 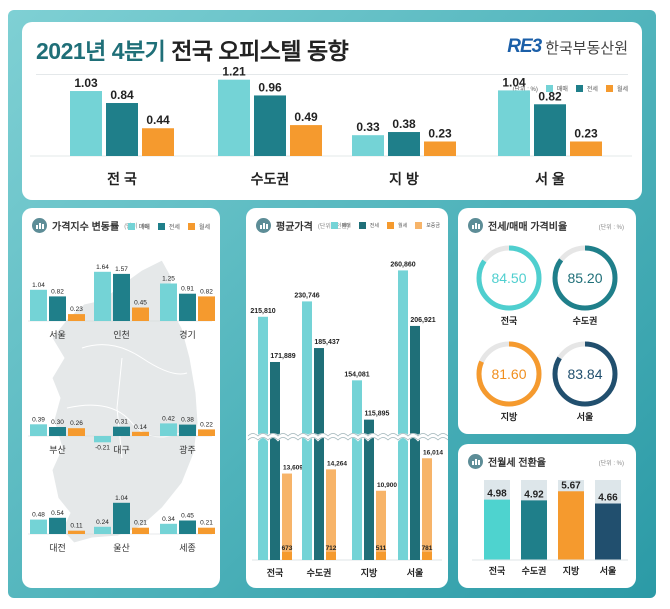 I want to click on ratio-value: 85.20, so click(x=584, y=278).